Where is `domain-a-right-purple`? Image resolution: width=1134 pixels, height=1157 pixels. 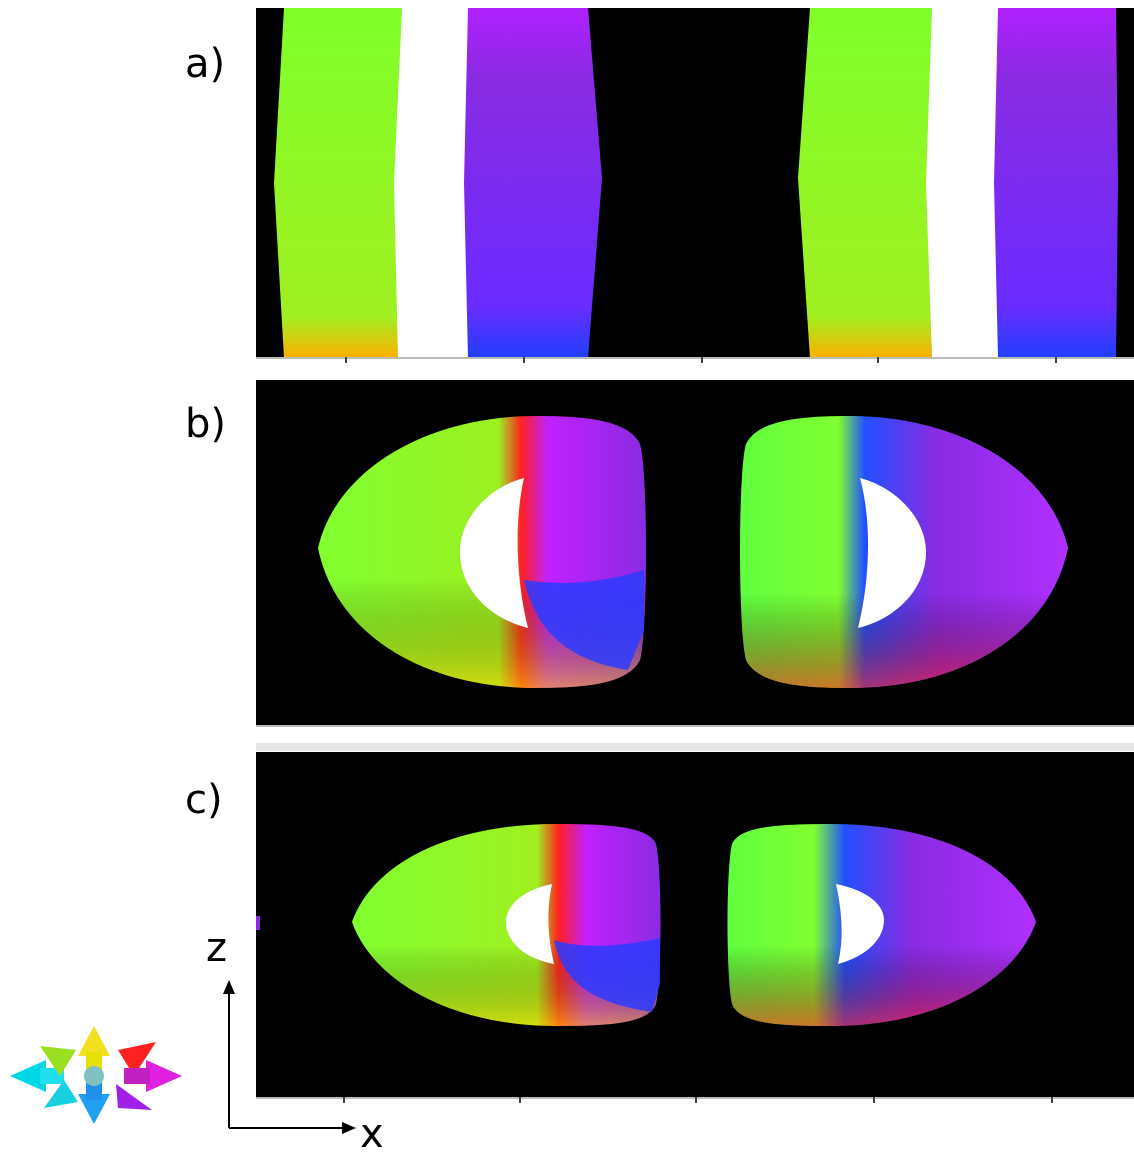 domain-a-right-purple is located at coordinates (1056, 183).